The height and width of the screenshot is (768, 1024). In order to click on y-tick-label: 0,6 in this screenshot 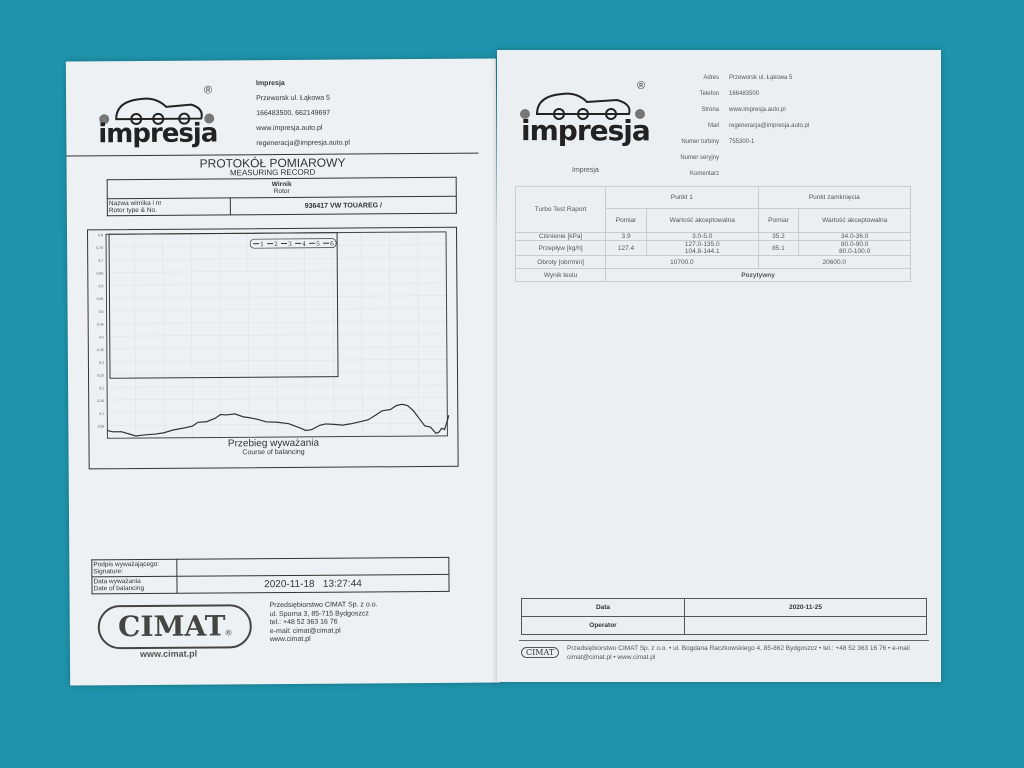, I will do `click(101, 286)`.